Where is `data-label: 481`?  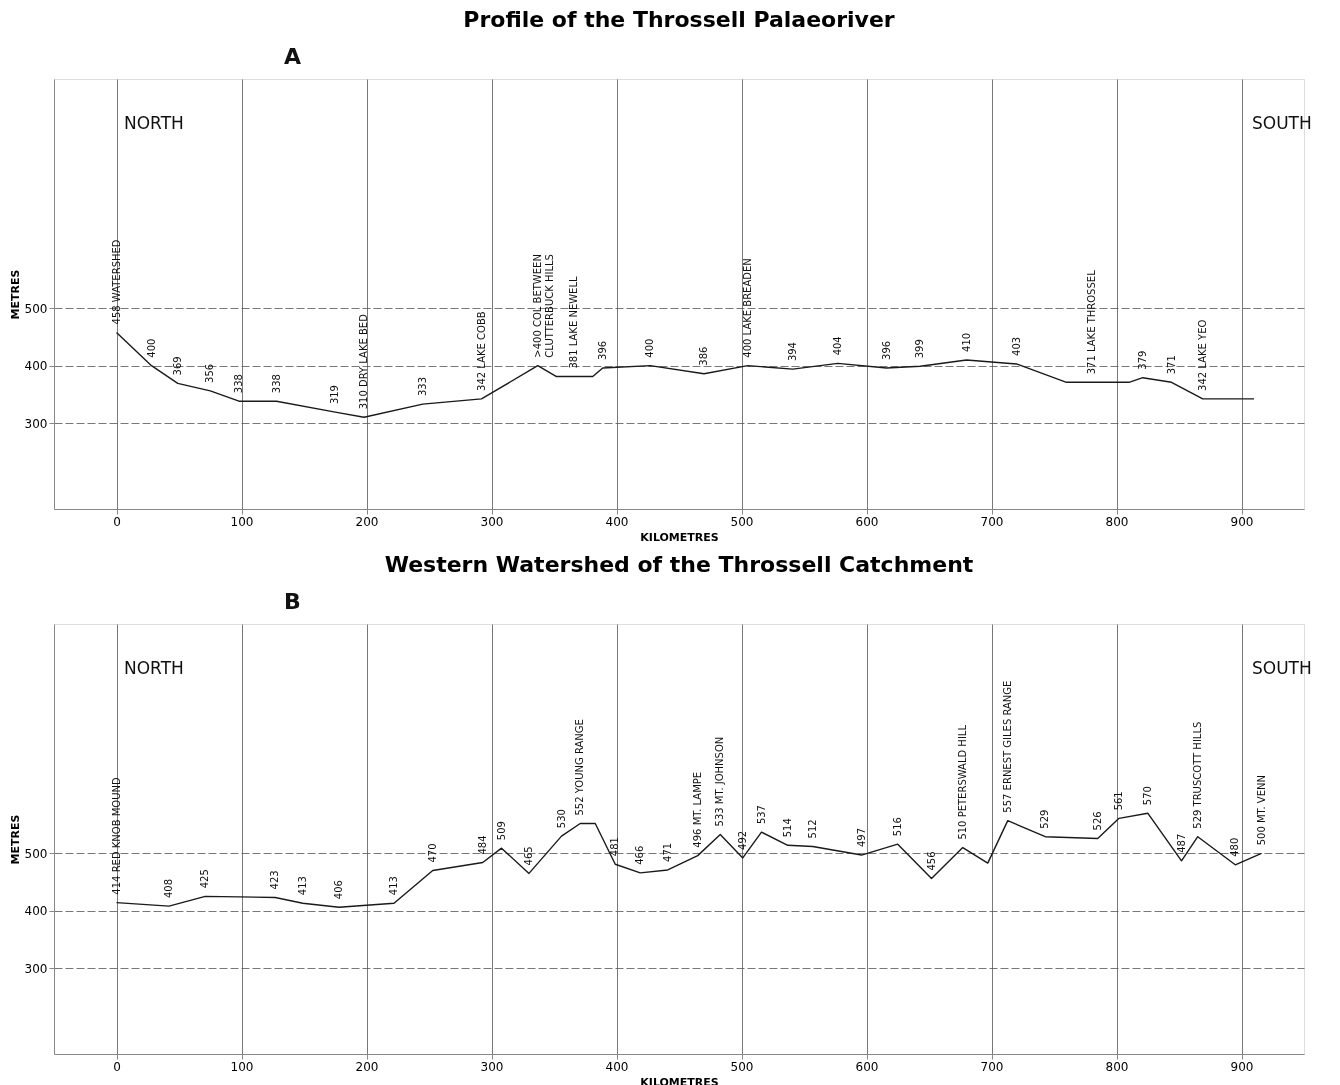
data-label: 481 is located at coordinates (615, 847).